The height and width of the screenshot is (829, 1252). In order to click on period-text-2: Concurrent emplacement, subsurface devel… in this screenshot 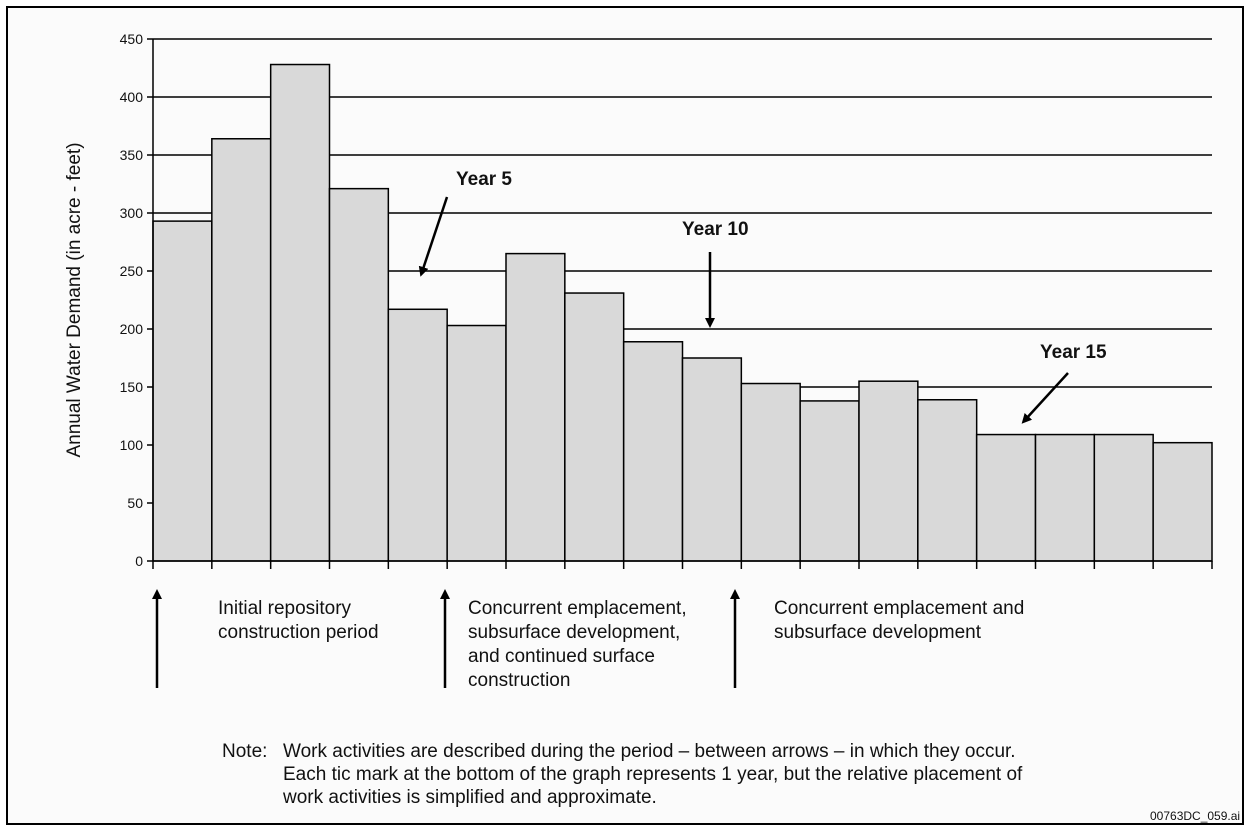, I will do `click(577, 644)`.